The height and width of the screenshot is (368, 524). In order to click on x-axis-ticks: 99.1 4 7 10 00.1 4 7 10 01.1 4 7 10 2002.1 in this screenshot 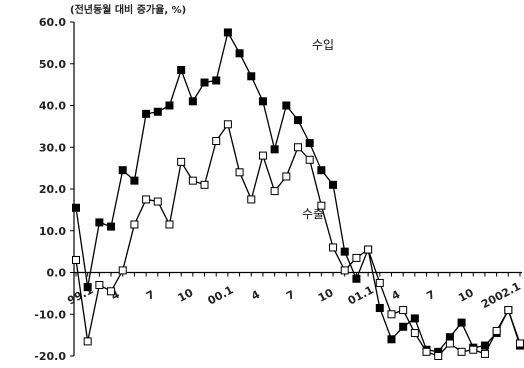, I will do `click(294, 291)`.